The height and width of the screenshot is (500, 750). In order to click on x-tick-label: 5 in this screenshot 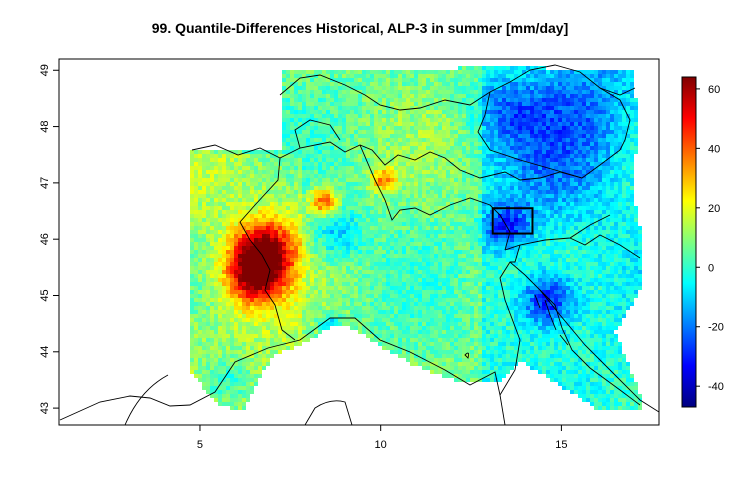, I will do `click(200, 445)`.